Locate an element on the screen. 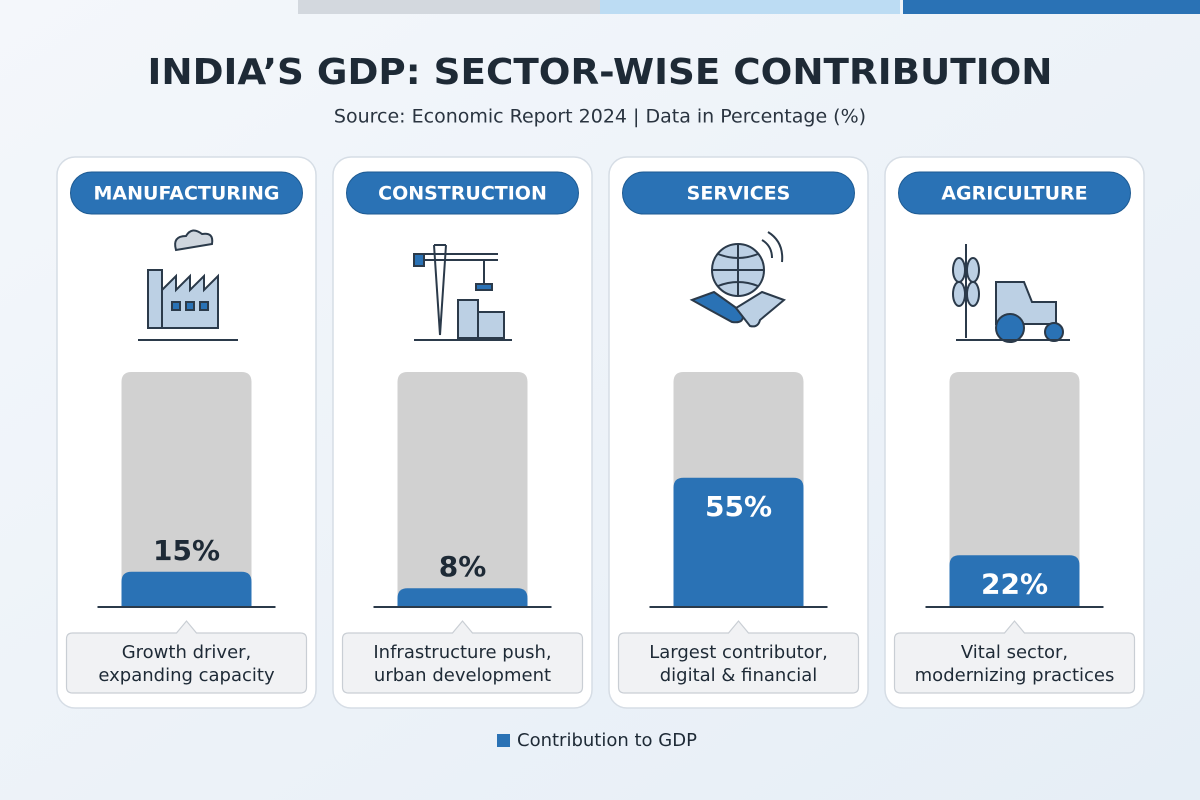 The width and height of the screenshot is (1200, 800). note-line: Growth driver, is located at coordinates (187, 652).